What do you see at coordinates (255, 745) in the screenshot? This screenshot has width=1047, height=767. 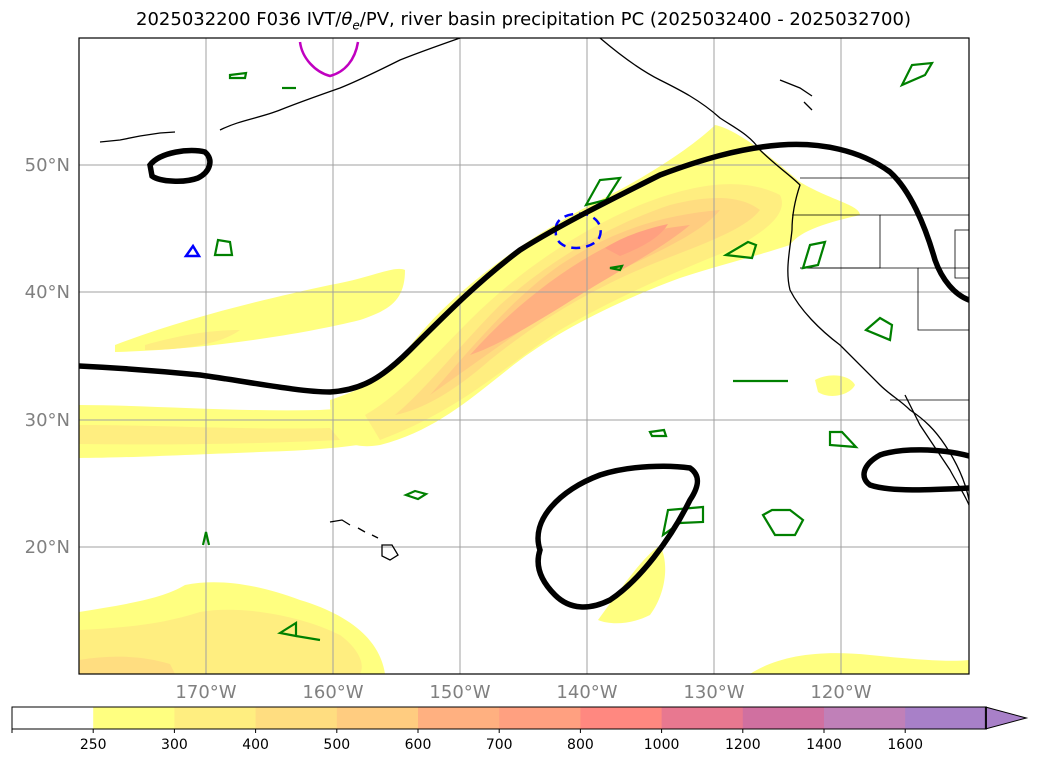 I see `colorbar-tick-label: 400` at bounding box center [255, 745].